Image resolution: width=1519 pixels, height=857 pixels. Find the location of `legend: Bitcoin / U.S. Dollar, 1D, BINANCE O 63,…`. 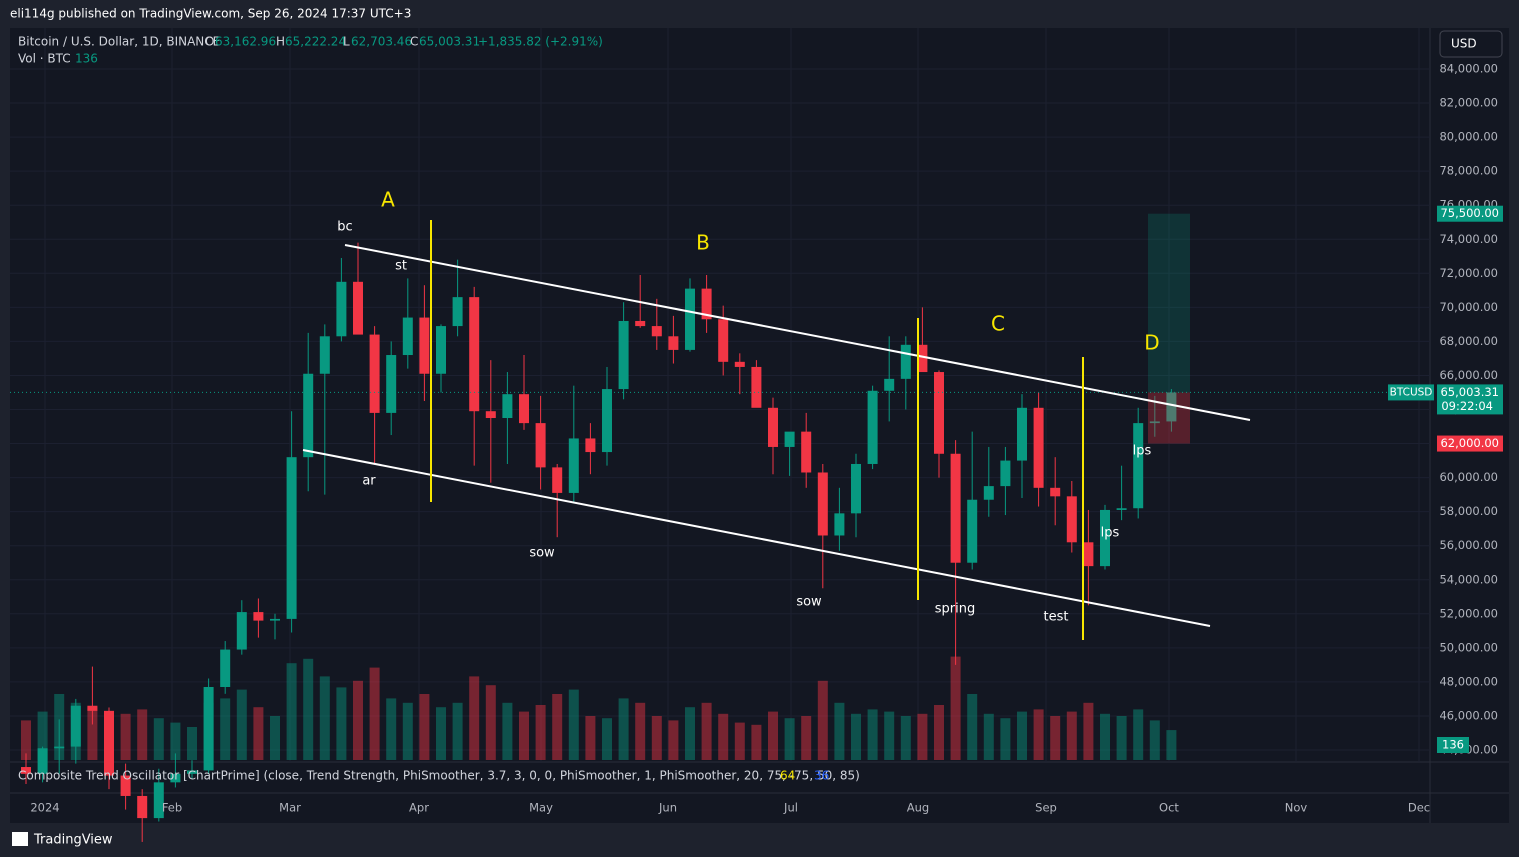

legend: Bitcoin / U.S. Dollar, 1D, BINANCE O 63,… is located at coordinates (310, 50).